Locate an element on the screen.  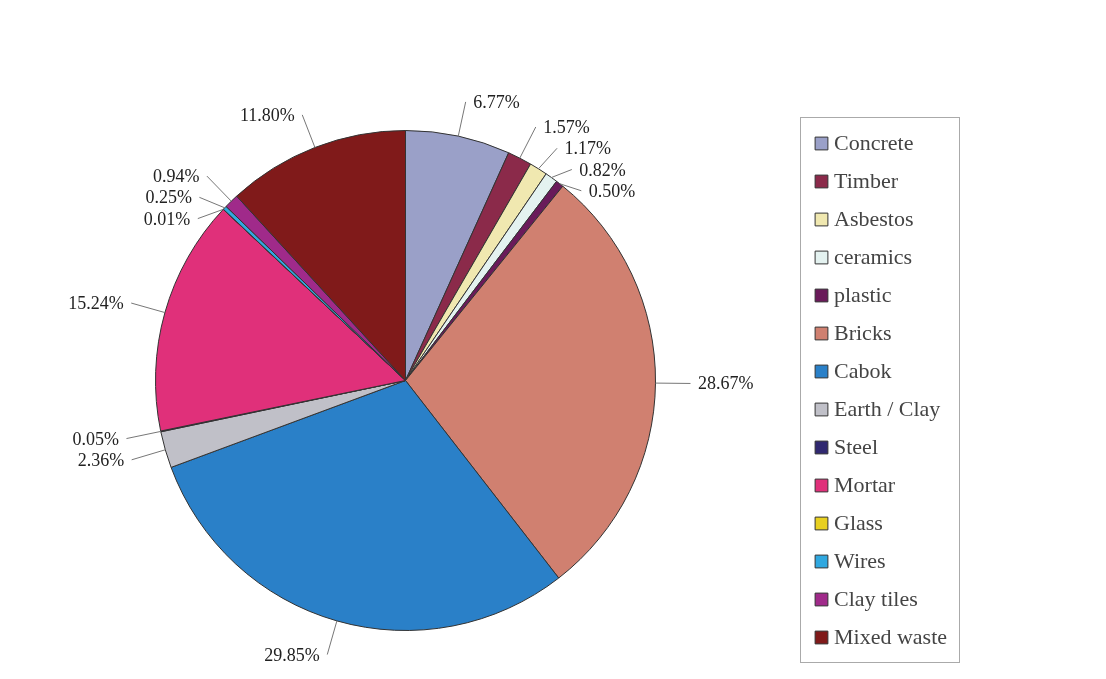
legend-label: Bricks is located at coordinates (863, 333).